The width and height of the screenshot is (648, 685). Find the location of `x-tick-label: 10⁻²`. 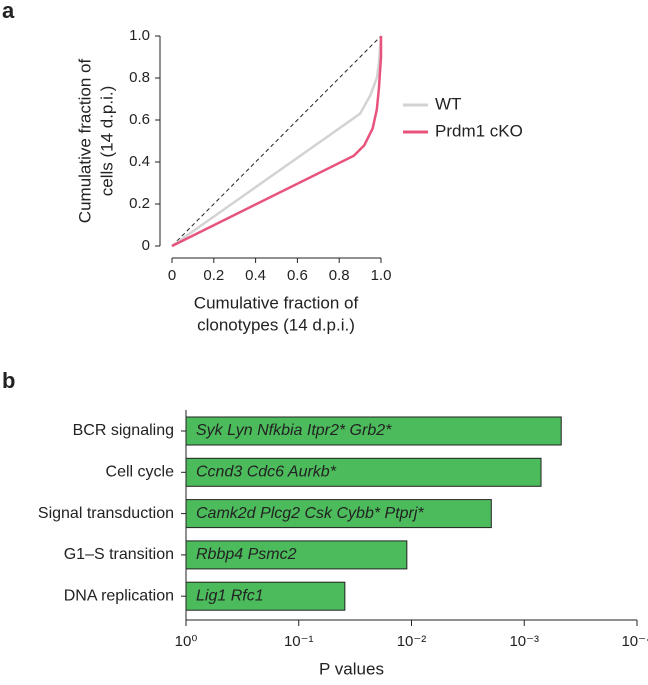

x-tick-label: 10⁻² is located at coordinates (412, 641).